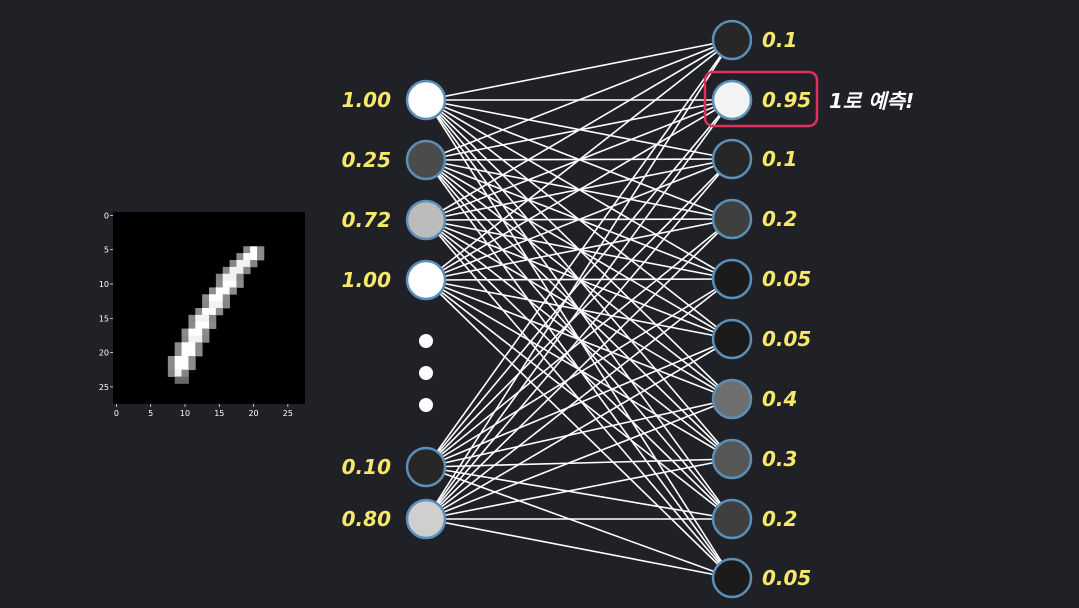  Describe the element at coordinates (779, 459) in the screenshot. I see `output-value-label: 0.3` at that location.